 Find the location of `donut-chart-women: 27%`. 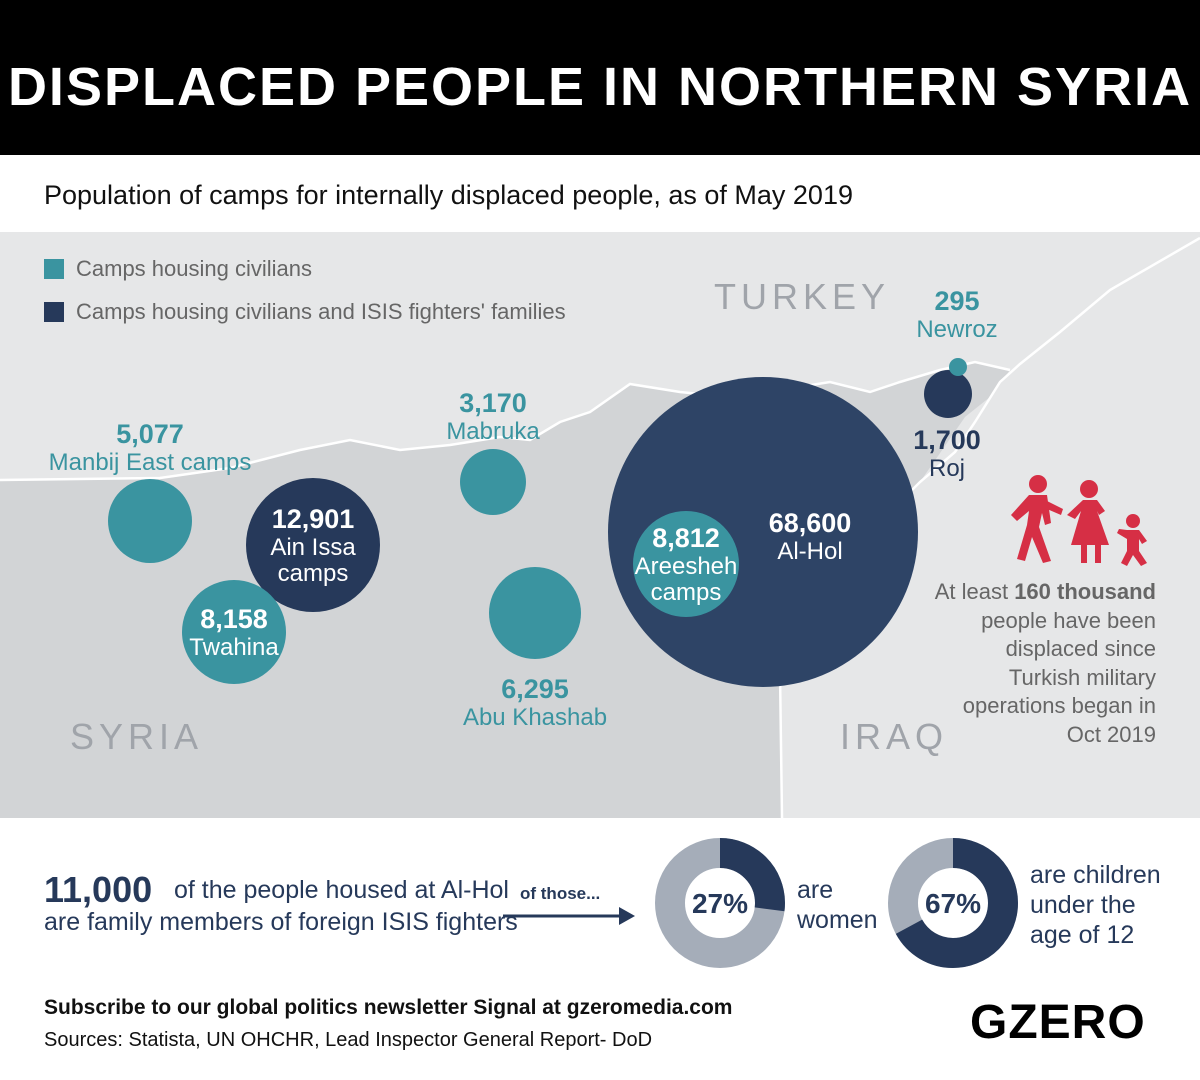

donut-chart-women: 27% is located at coordinates (720, 903).